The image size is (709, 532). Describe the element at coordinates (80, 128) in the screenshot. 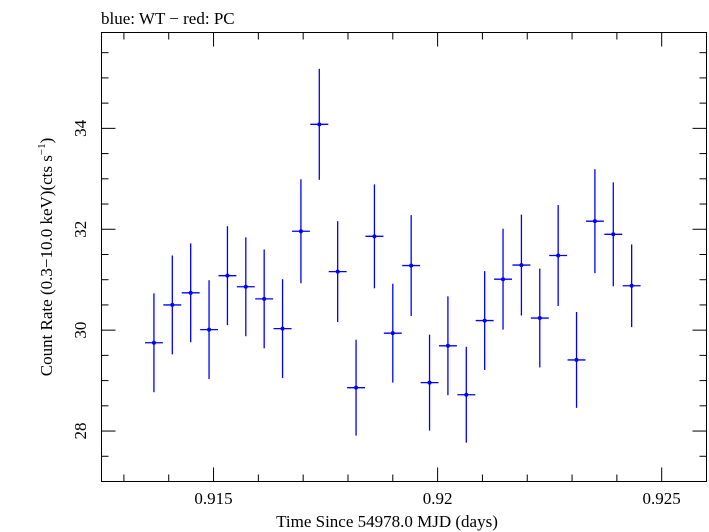

I see `y-tick-label: 34` at that location.